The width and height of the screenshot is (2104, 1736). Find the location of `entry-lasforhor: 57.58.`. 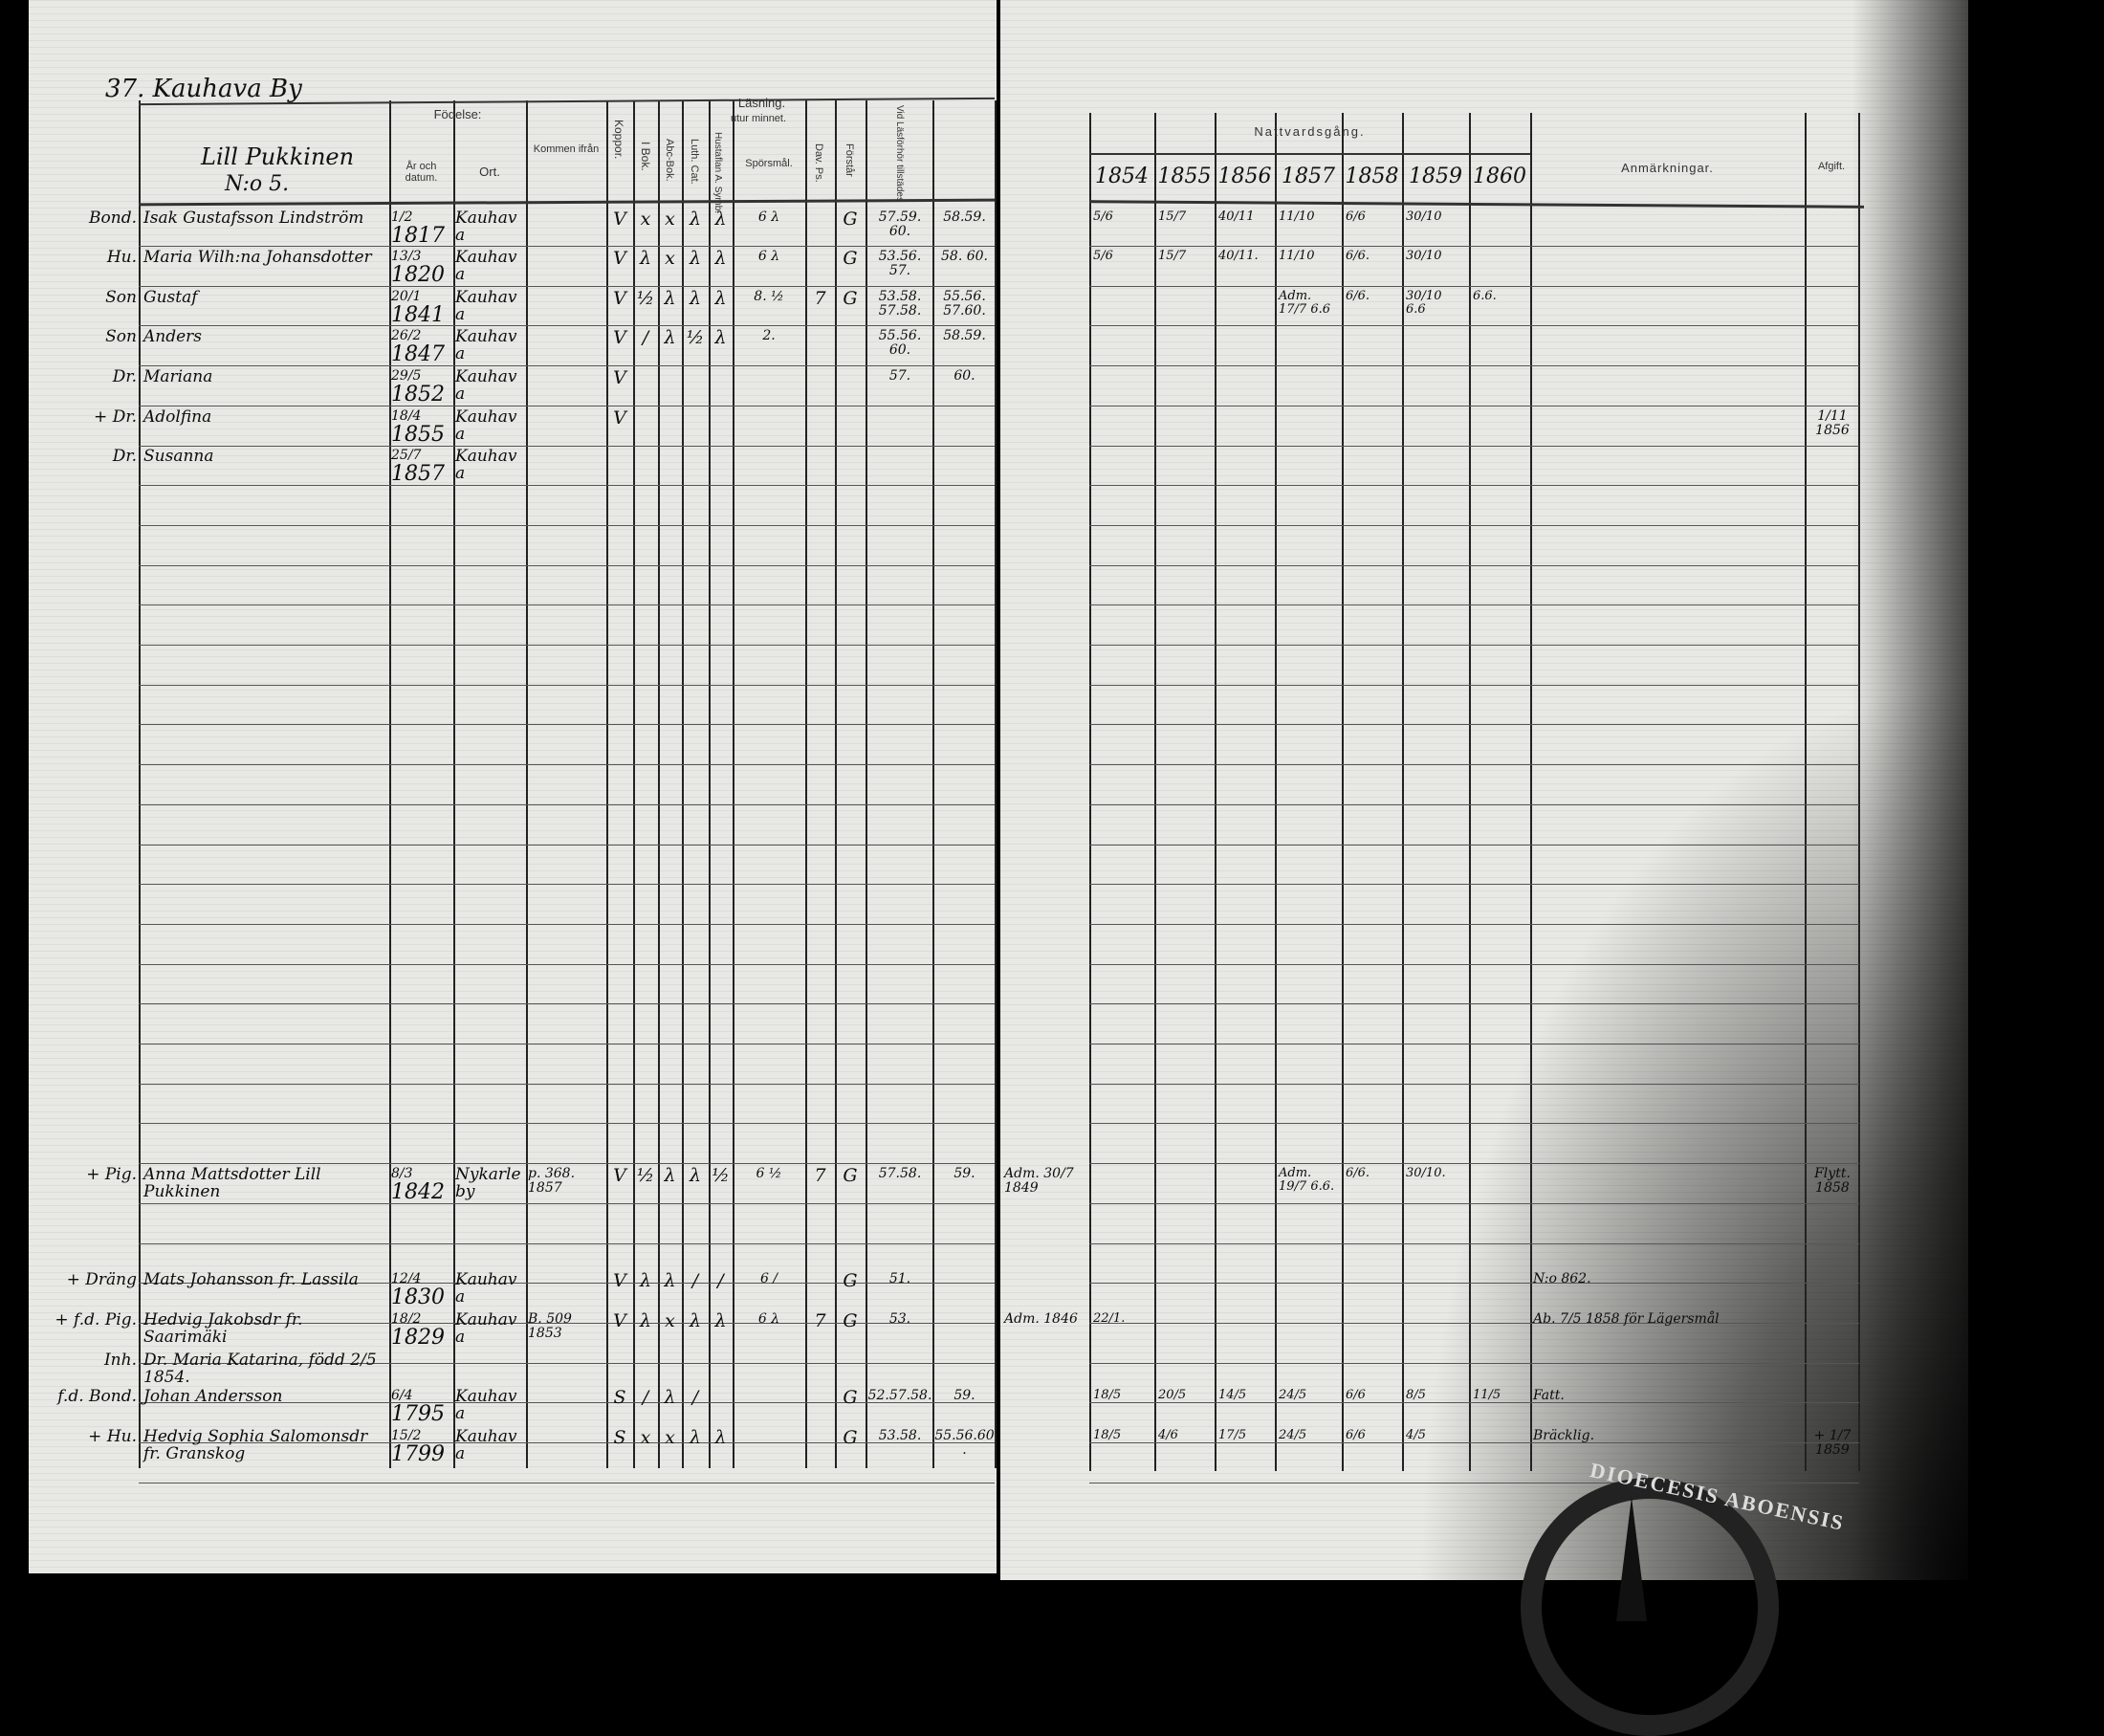

entry-lasforhor: 57.58. is located at coordinates (900, 1173).